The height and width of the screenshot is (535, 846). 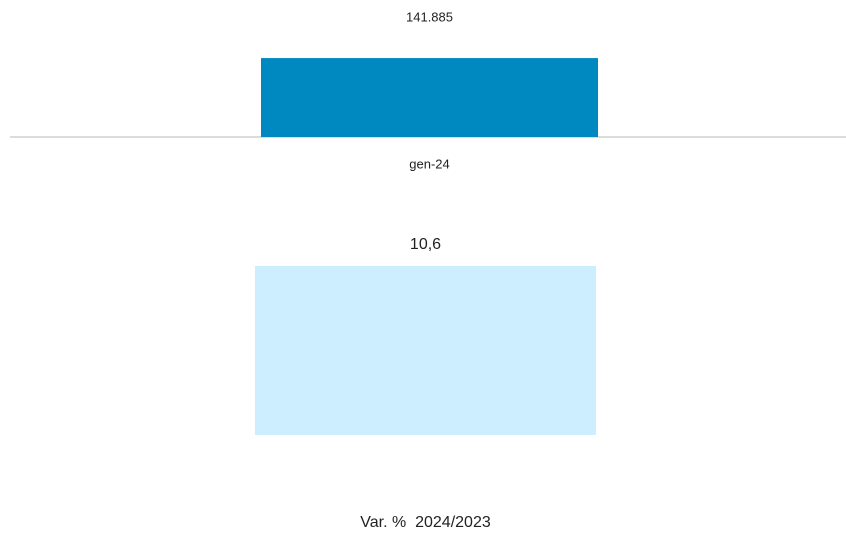 What do you see at coordinates (429, 163) in the screenshot?
I see `category-label: gen-24` at bounding box center [429, 163].